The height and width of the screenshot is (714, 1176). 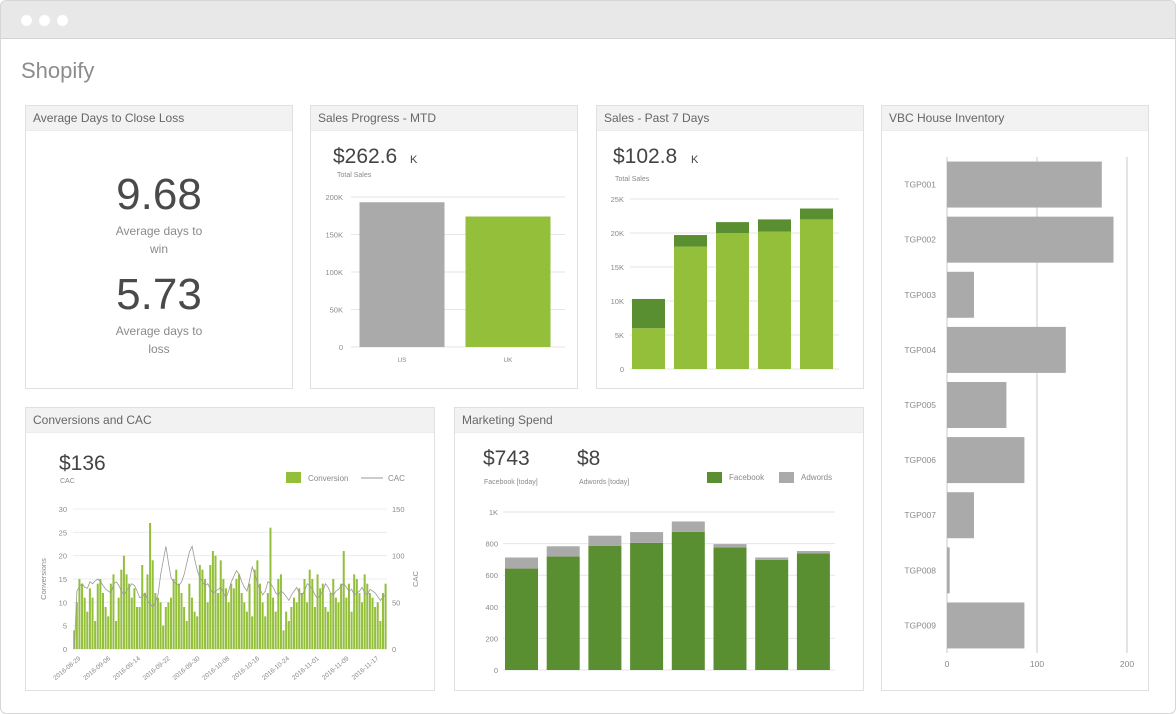 What do you see at coordinates (786, 477) in the screenshot?
I see `legend-adwords-swatch` at bounding box center [786, 477].